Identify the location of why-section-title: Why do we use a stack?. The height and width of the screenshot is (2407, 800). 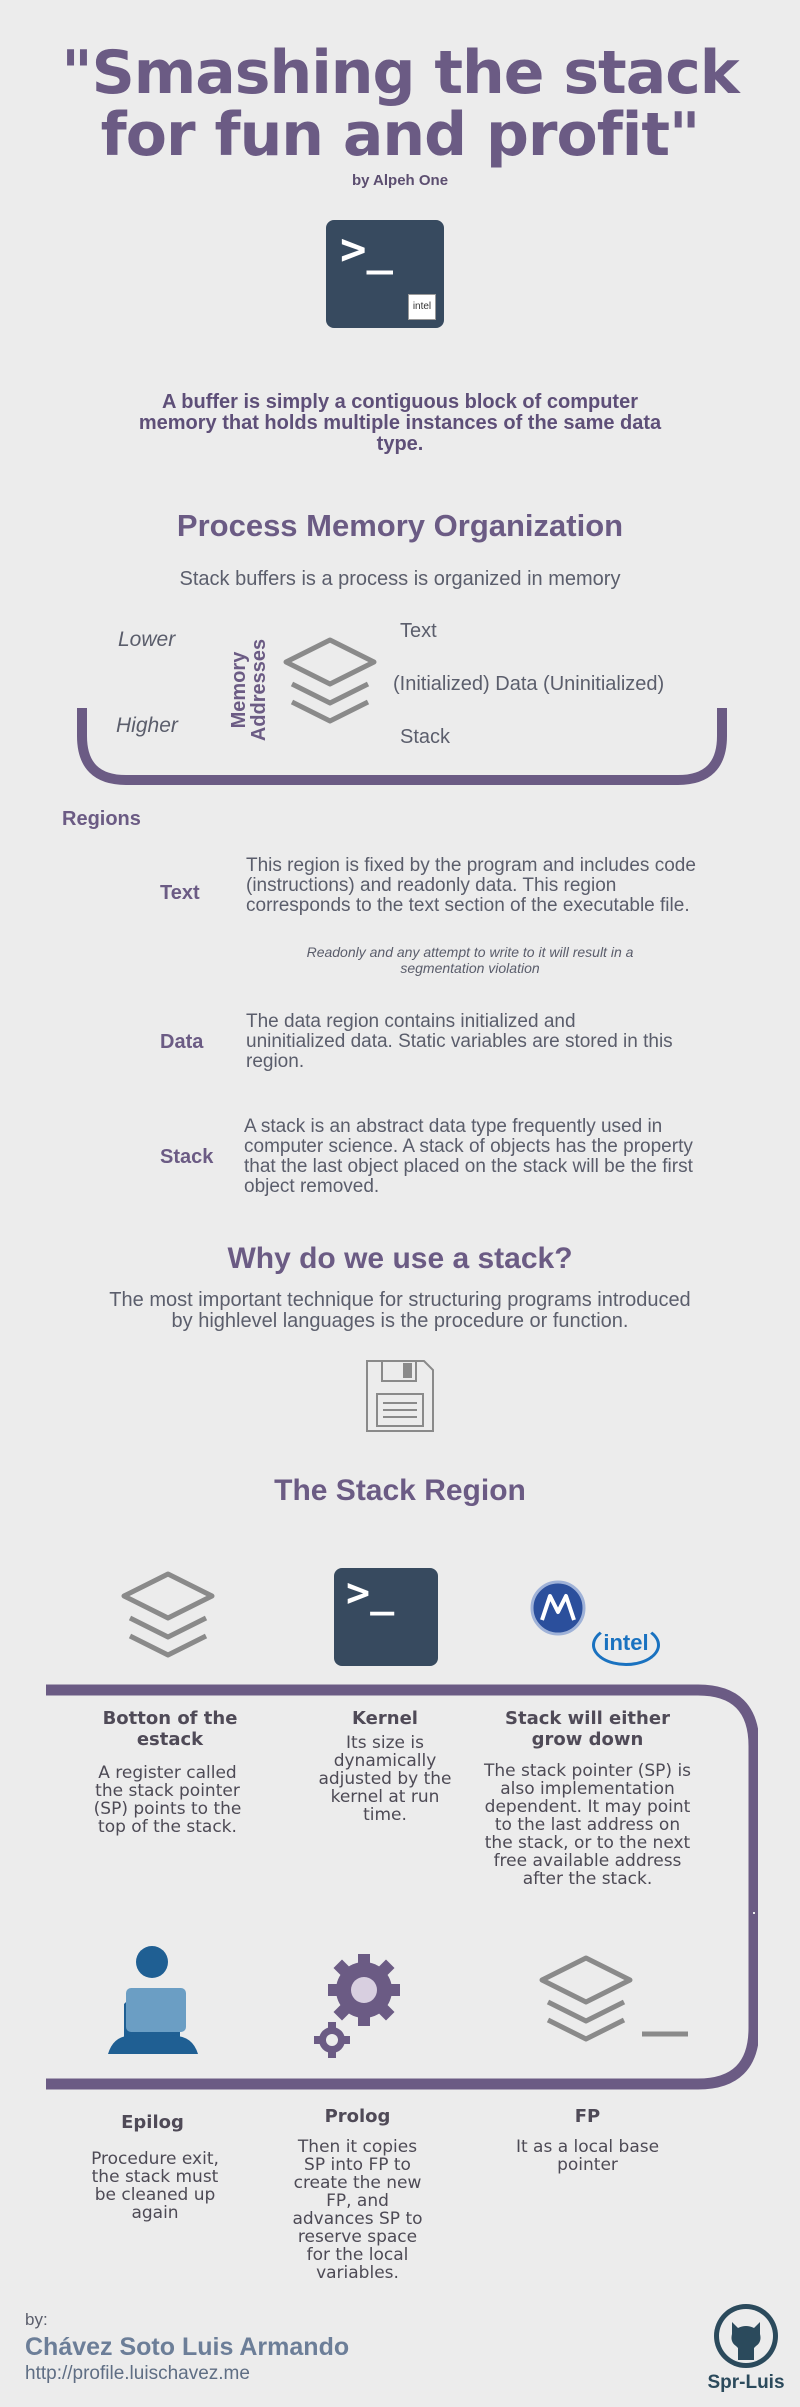
(400, 1258).